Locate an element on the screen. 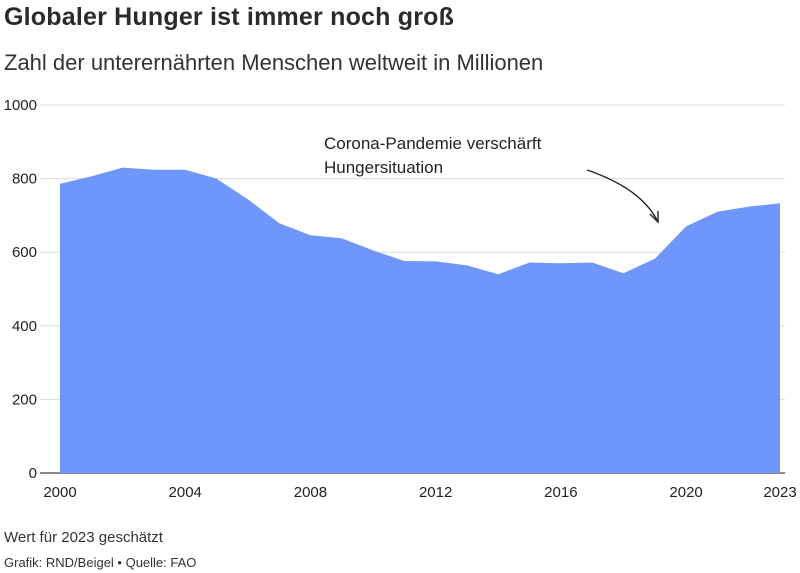  chart-title: Globaler Hunger ist immer noch groß is located at coordinates (229, 17).